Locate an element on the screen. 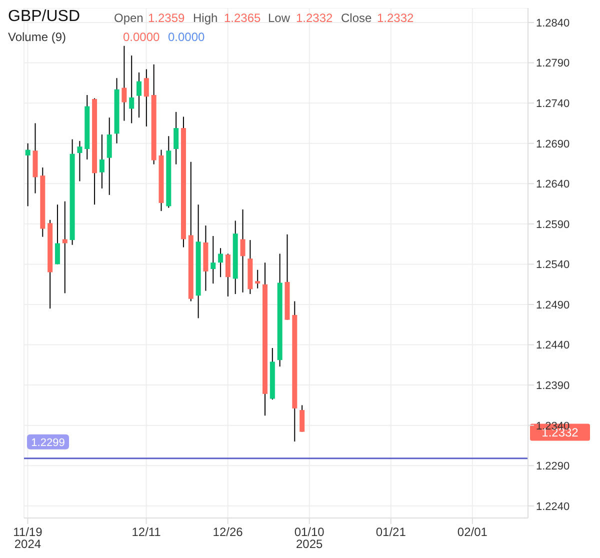 This screenshot has width=600, height=558. x-tick-label: 01/21 is located at coordinates (391, 532).